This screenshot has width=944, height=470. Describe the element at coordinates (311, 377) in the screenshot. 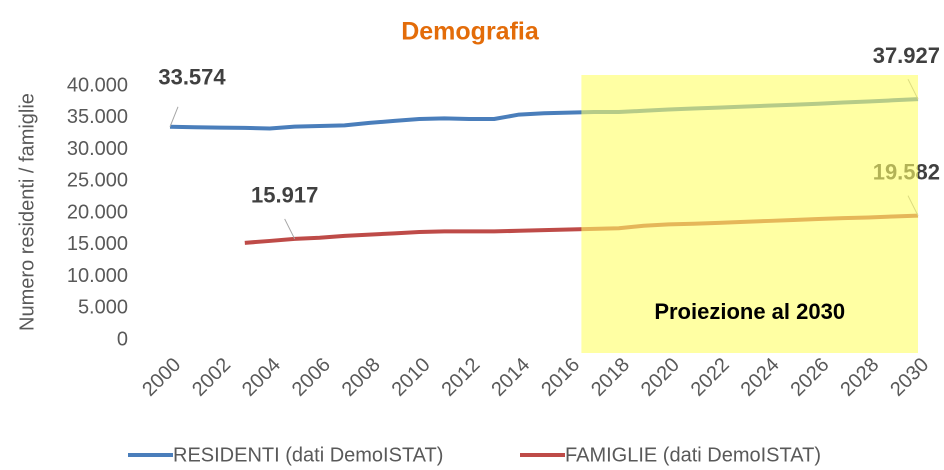

I see `x-tick-label: 2006` at that location.